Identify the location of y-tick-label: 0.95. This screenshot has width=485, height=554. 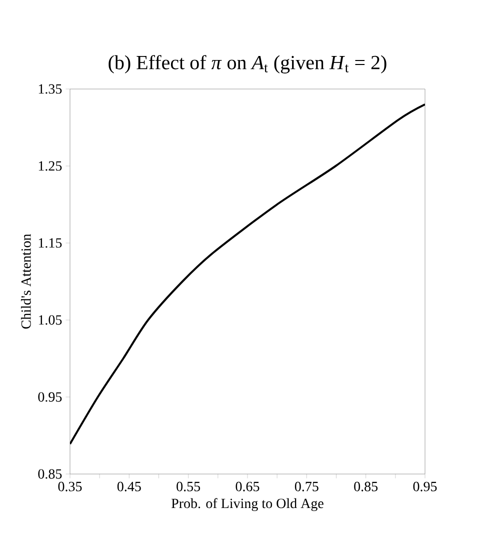
(50, 397).